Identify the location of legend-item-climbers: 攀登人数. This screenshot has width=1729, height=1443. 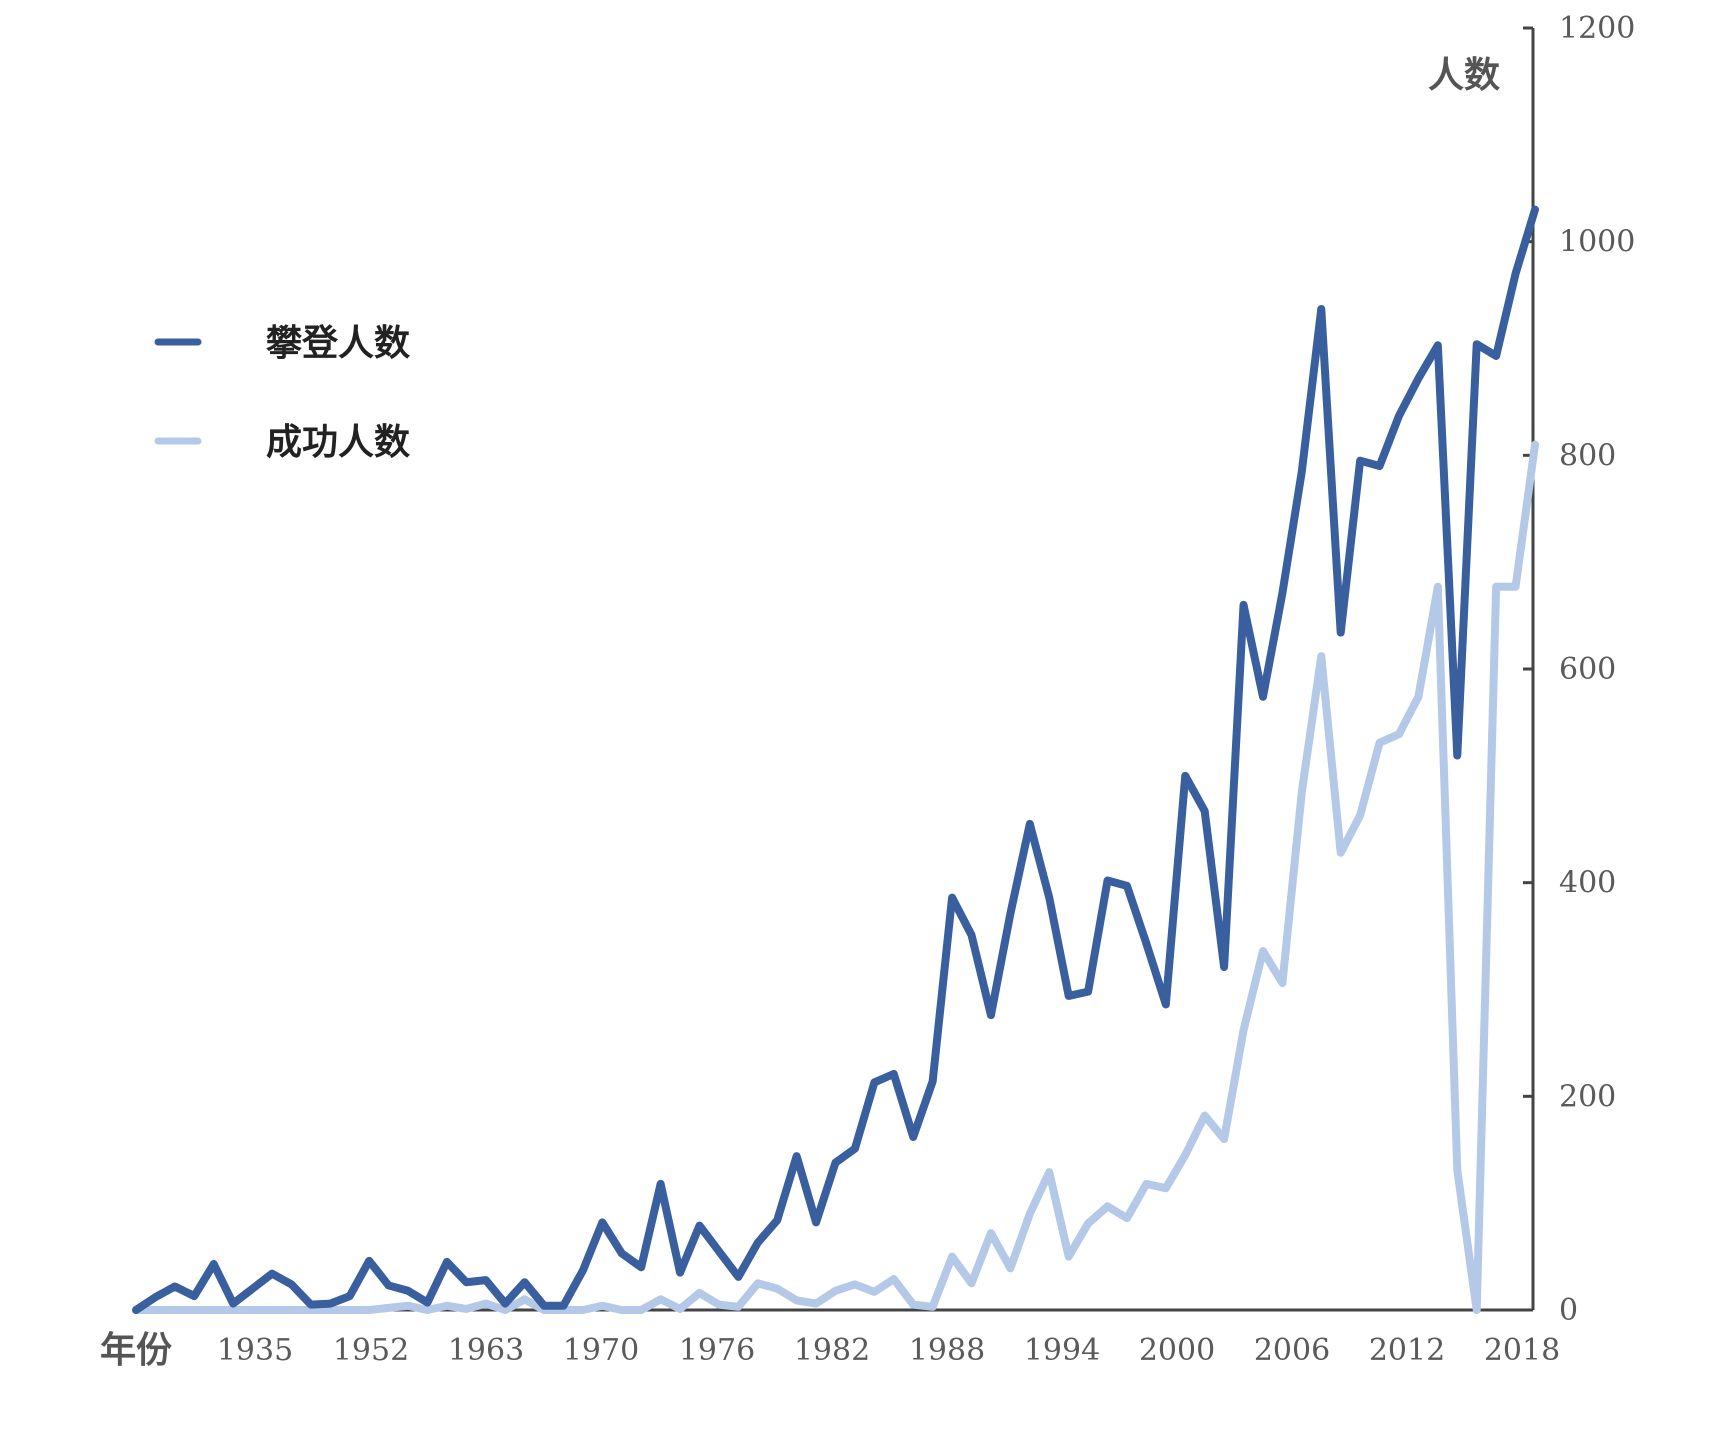
(282, 343).